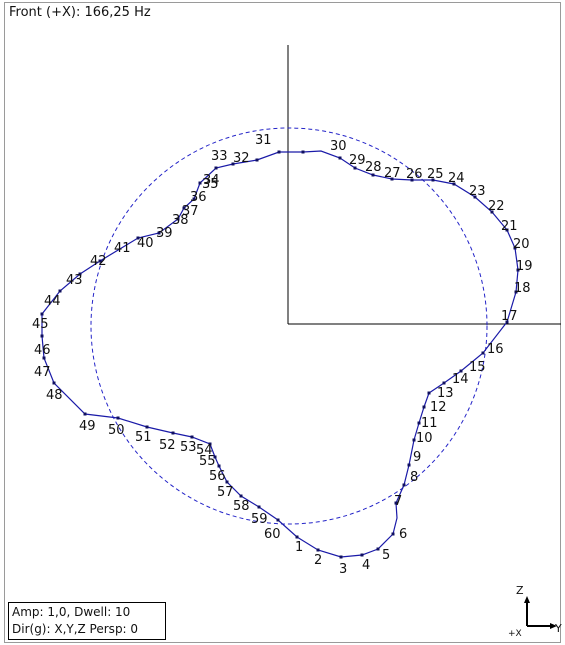  What do you see at coordinates (445, 393) in the screenshot?
I see `node-label-13: 13` at bounding box center [445, 393].